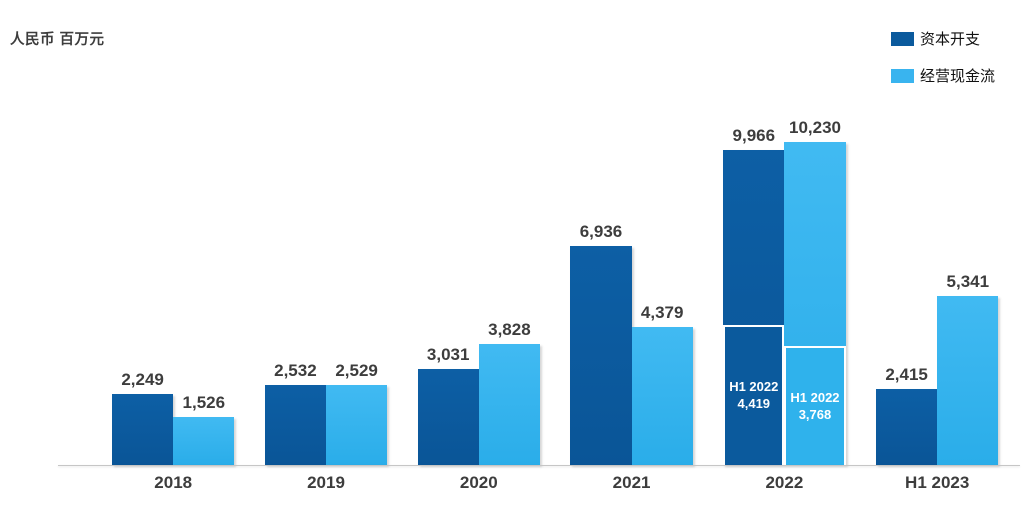 This screenshot has height=514, width=1024. I want to click on value-label-capex-2018: 2,249, so click(142, 379).